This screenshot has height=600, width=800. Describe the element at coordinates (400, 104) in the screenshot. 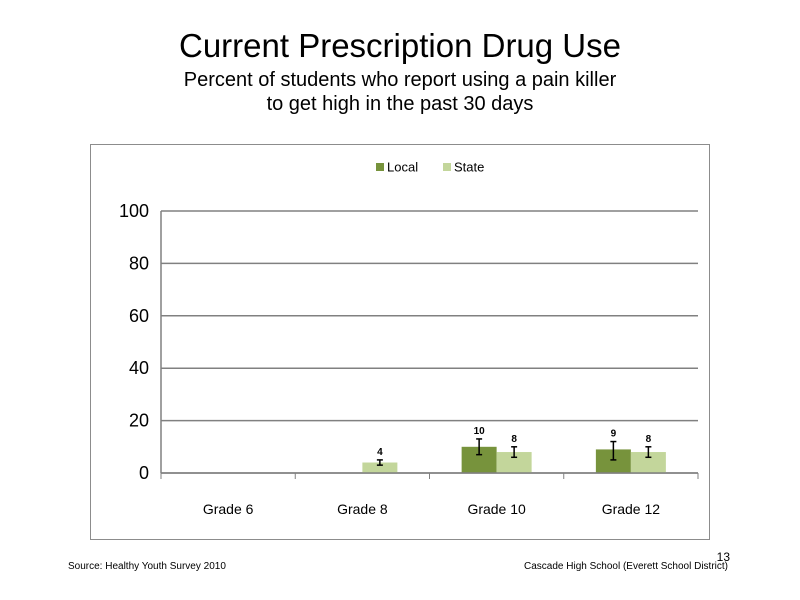

I see `subtitle-line-2: to get high in the past 30 days` at that location.